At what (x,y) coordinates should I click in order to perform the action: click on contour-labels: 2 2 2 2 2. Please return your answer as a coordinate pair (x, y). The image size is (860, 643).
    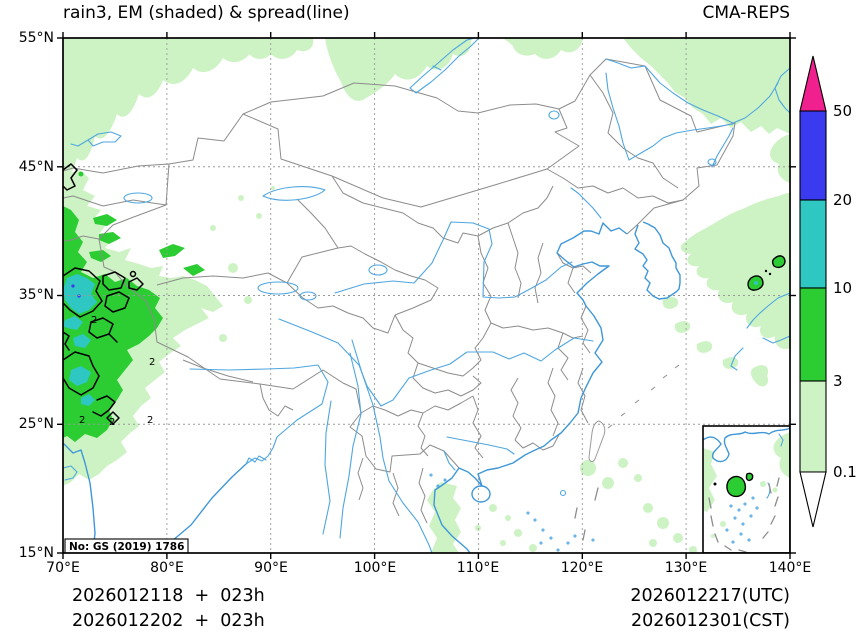
    Looking at the image, I should click on (117, 371).